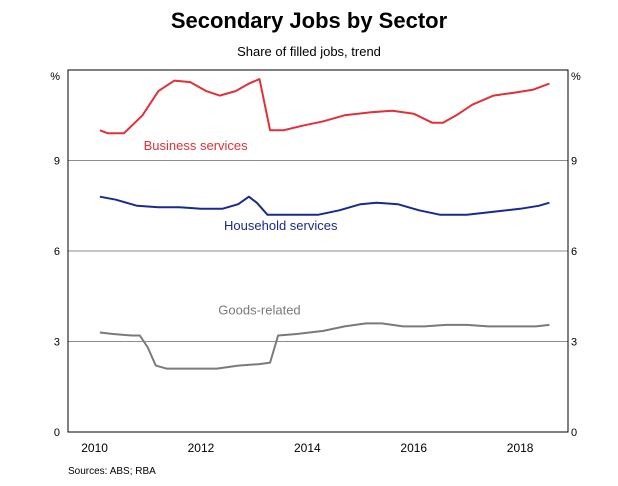 The image size is (618, 486). Describe the element at coordinates (309, 51) in the screenshot. I see `chart-subtitle: Share of filled jobs, trend` at that location.